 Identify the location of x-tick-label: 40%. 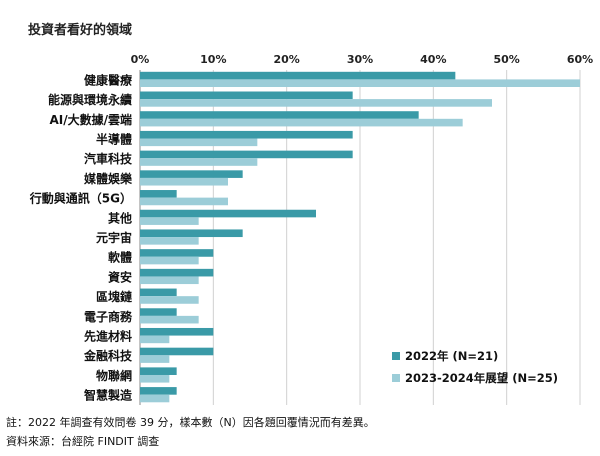
(433, 59).